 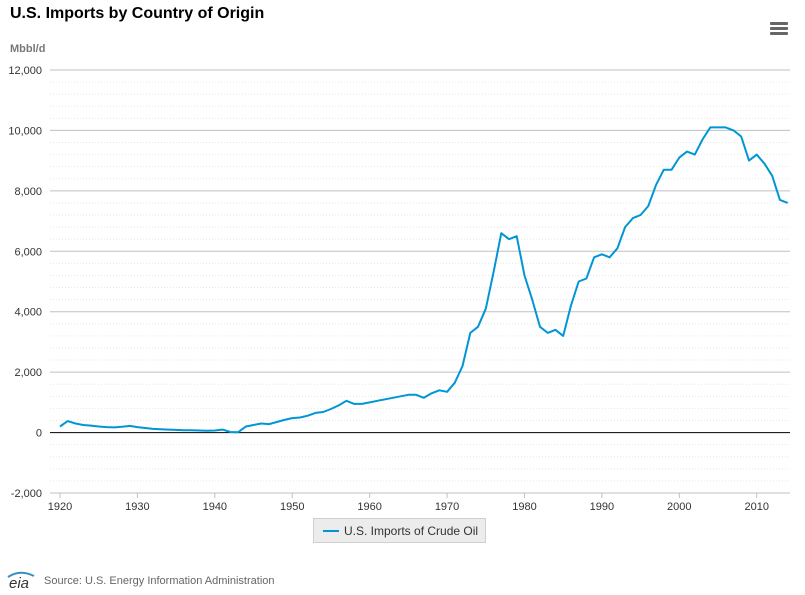 I want to click on x-tick-label: 2010, so click(x=756, y=507).